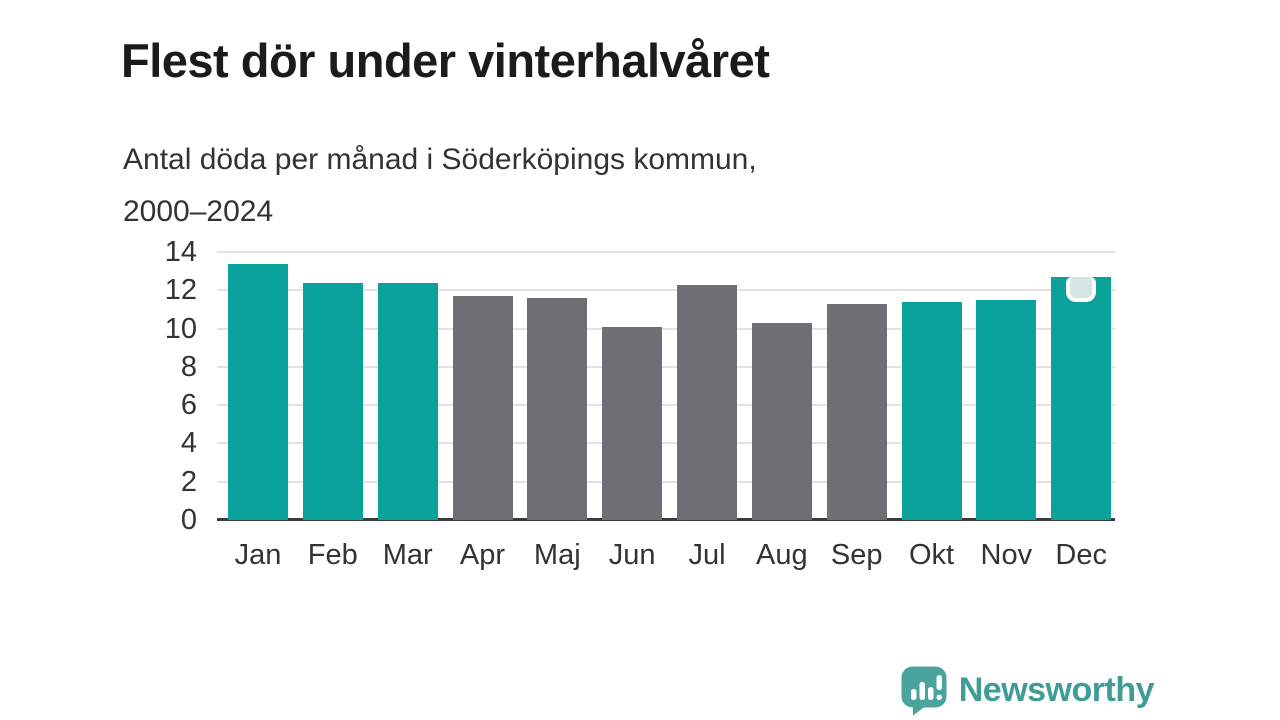  What do you see at coordinates (258, 391) in the screenshot?
I see `bar-jan` at bounding box center [258, 391].